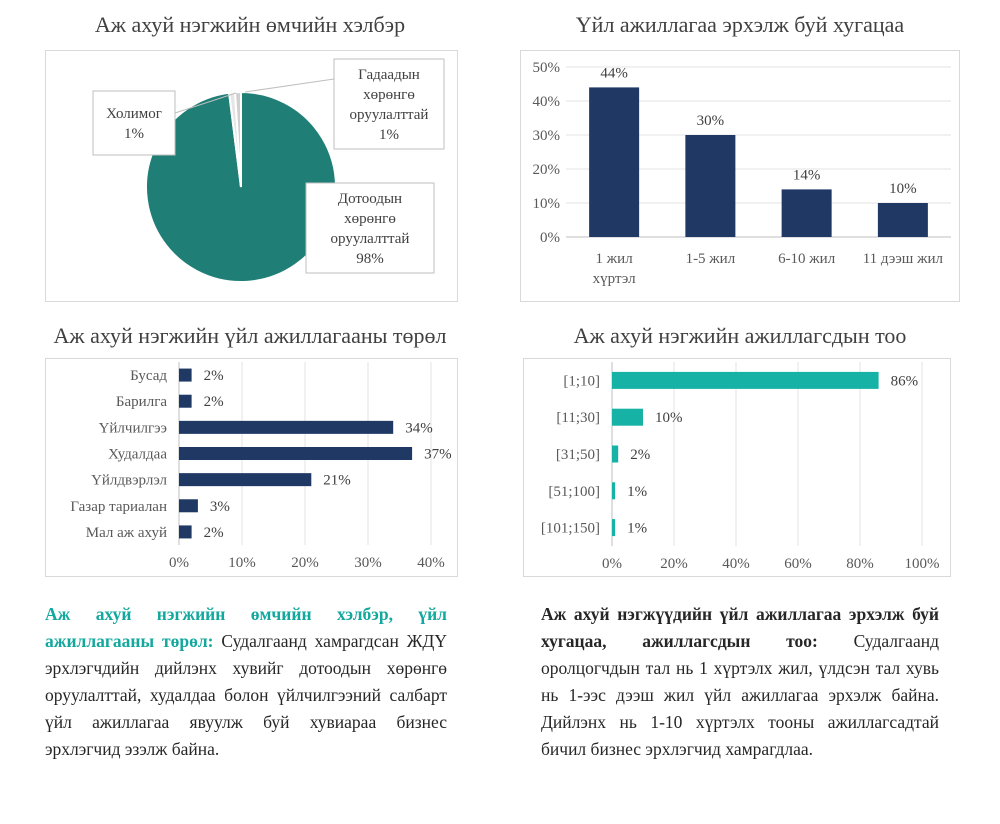 The image size is (1000, 824). What do you see at coordinates (922, 564) in the screenshot?
I see `employees-x-tick: 100%` at bounding box center [922, 564].